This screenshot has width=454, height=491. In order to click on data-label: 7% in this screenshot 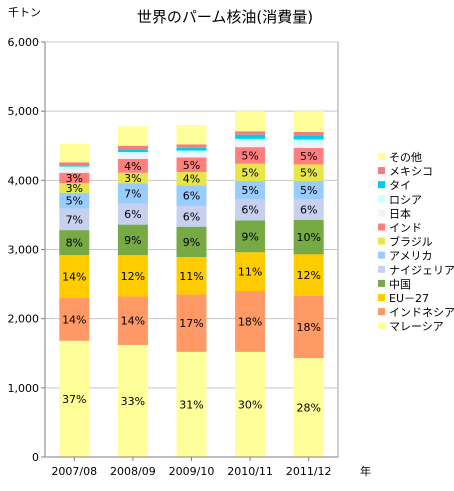, I will do `click(132, 193)`.